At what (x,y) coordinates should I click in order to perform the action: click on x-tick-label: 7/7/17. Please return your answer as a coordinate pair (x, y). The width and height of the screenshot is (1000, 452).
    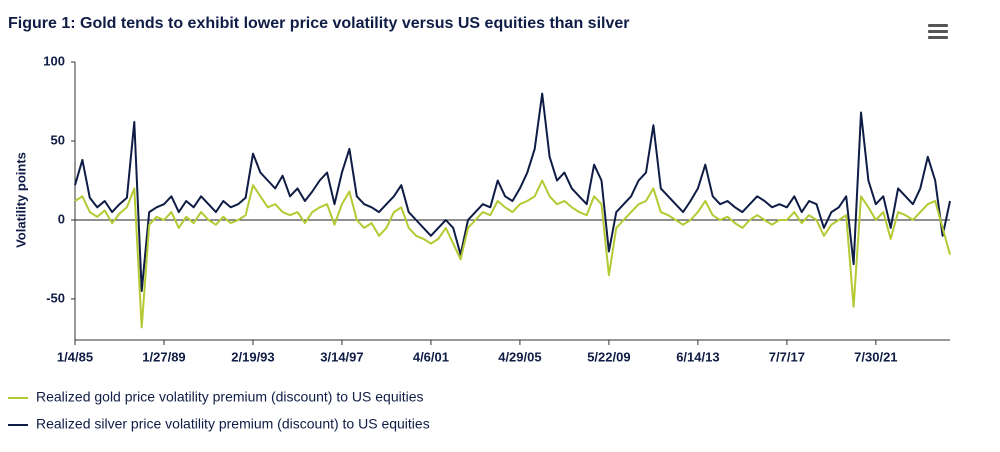
    Looking at the image, I should click on (787, 356).